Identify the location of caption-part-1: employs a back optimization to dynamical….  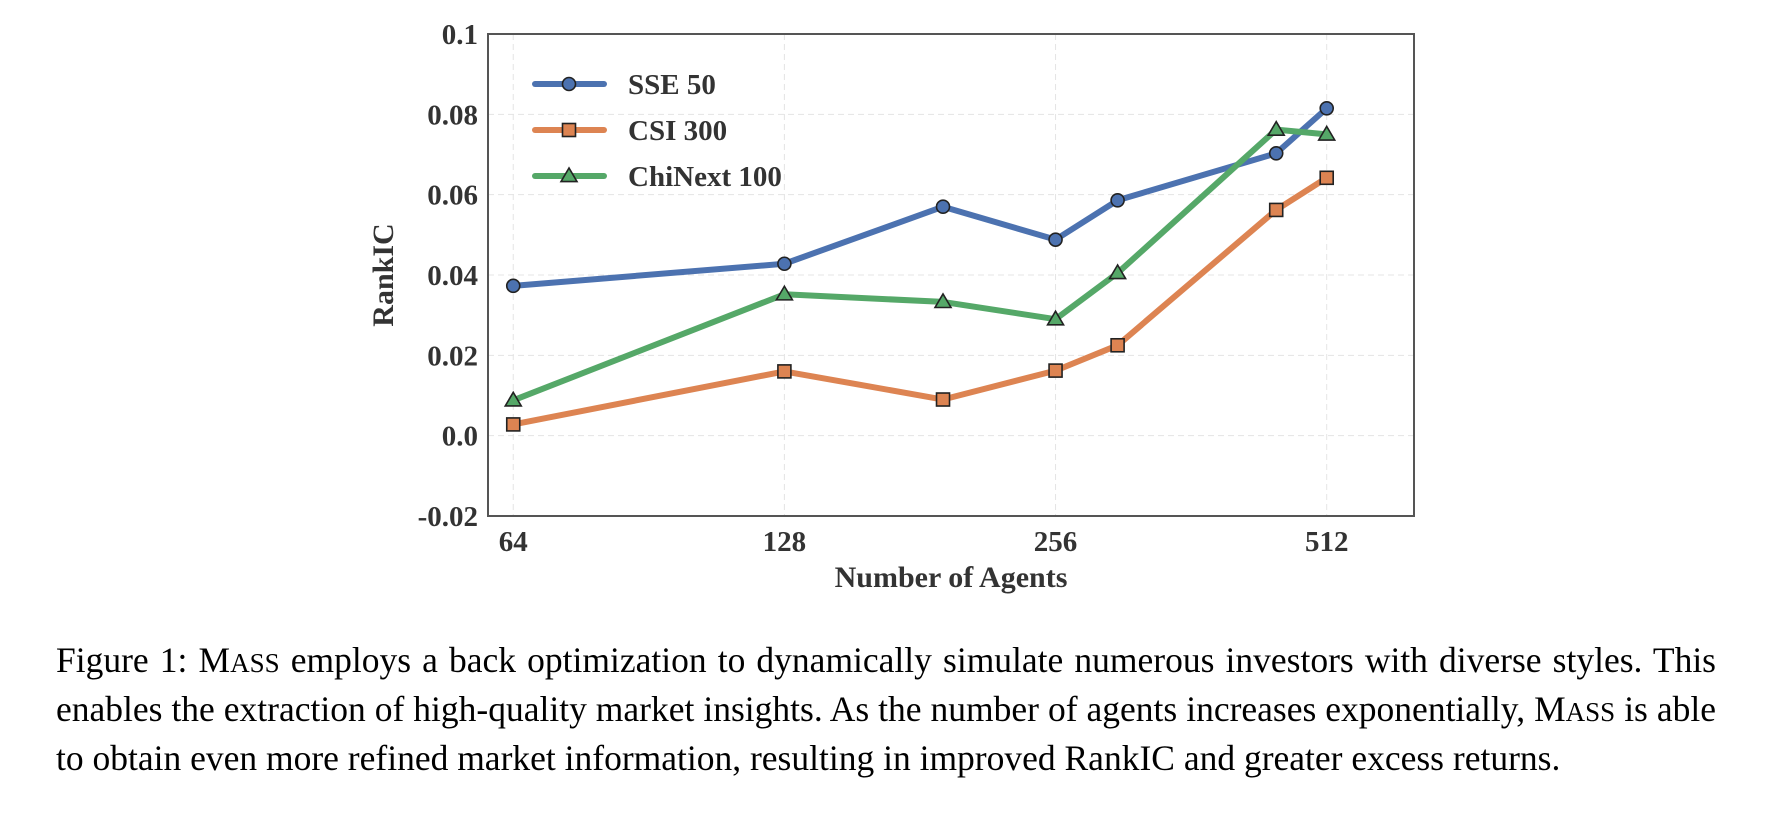
(886, 684).